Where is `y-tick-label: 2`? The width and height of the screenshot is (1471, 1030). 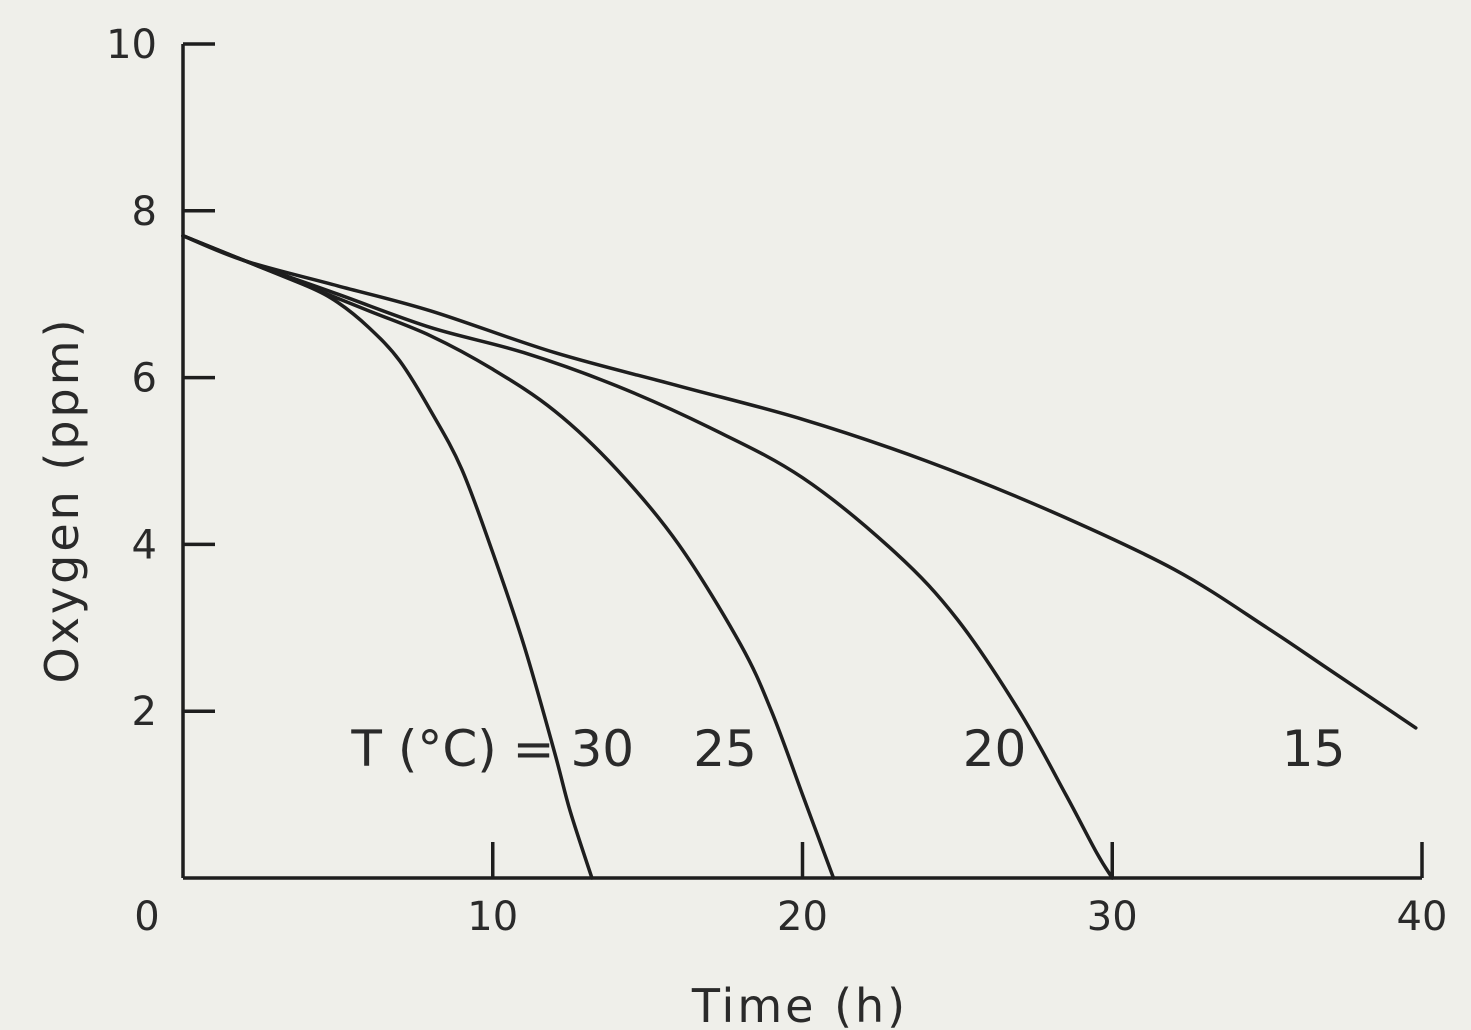
y-tick-label: 2 is located at coordinates (144, 712).